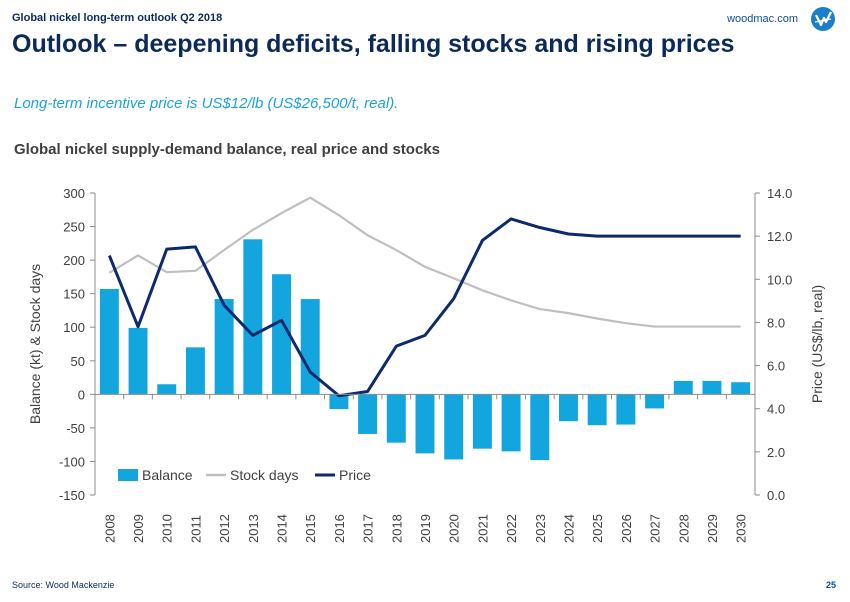 The width and height of the screenshot is (850, 602). Describe the element at coordinates (109, 528) in the screenshot. I see `x-tick-label: 2008` at that location.